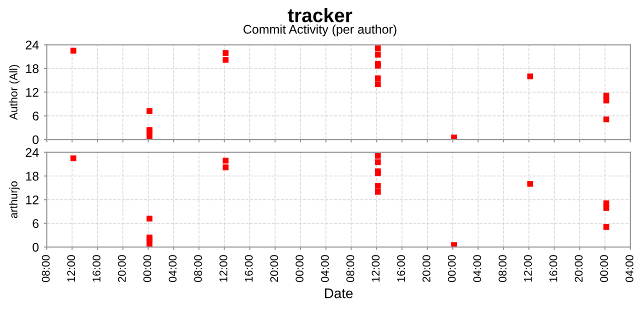 The image size is (640, 320). I want to click on chart-subtitle: Commit Activity (per author), so click(320, 30).